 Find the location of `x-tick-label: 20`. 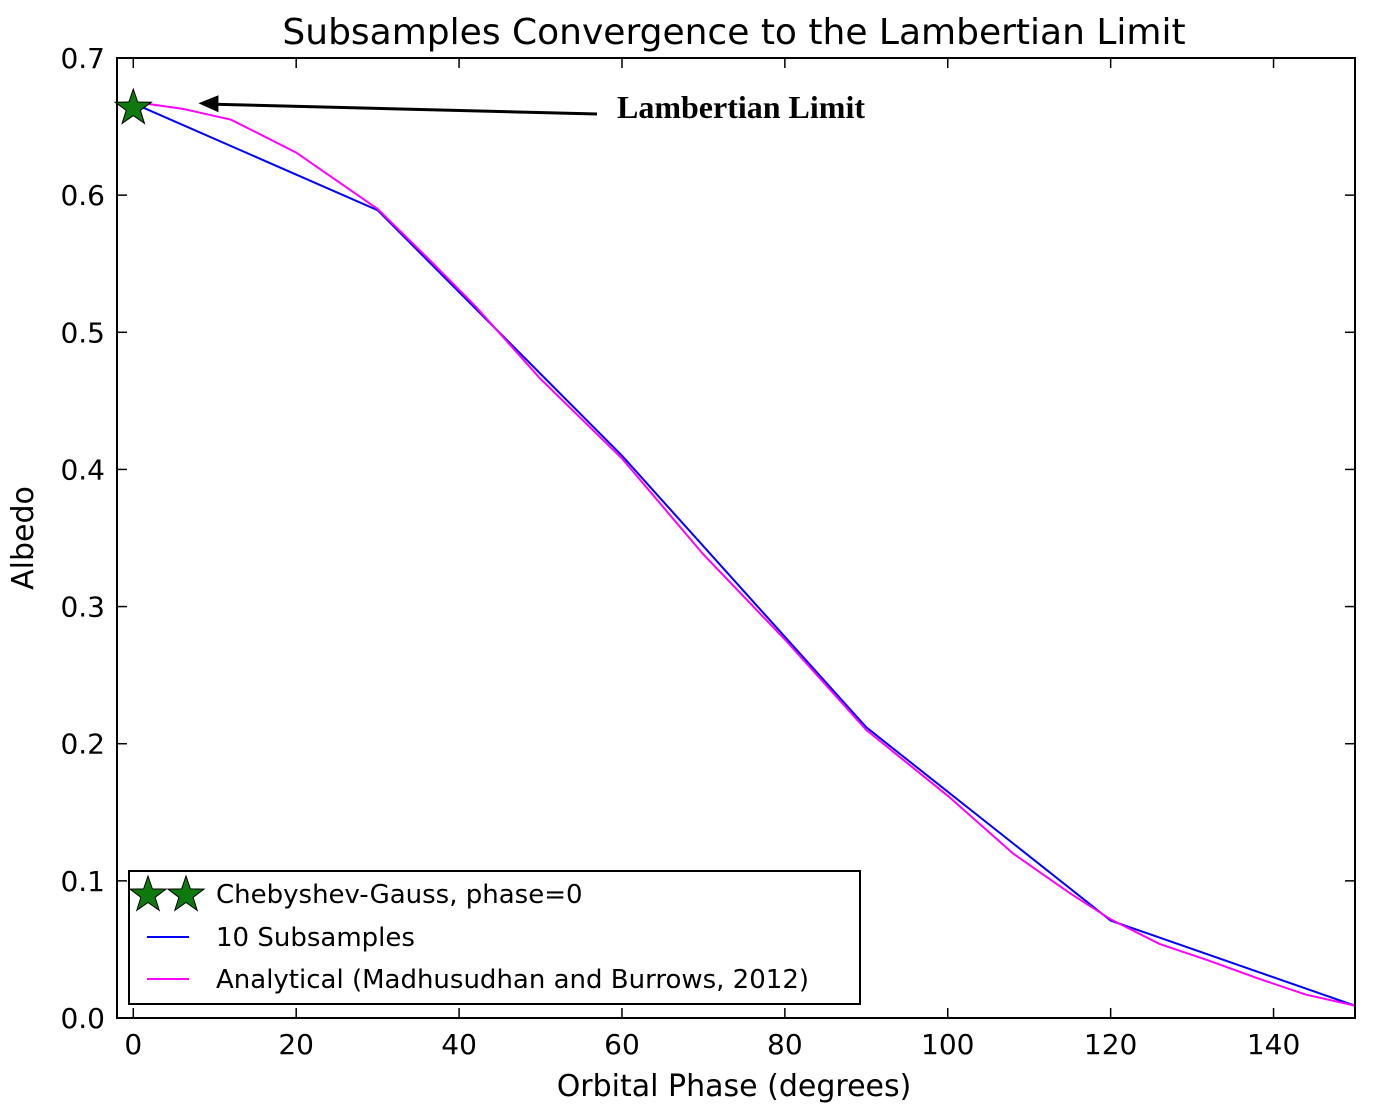

x-tick-label: 20 is located at coordinates (296, 1044).